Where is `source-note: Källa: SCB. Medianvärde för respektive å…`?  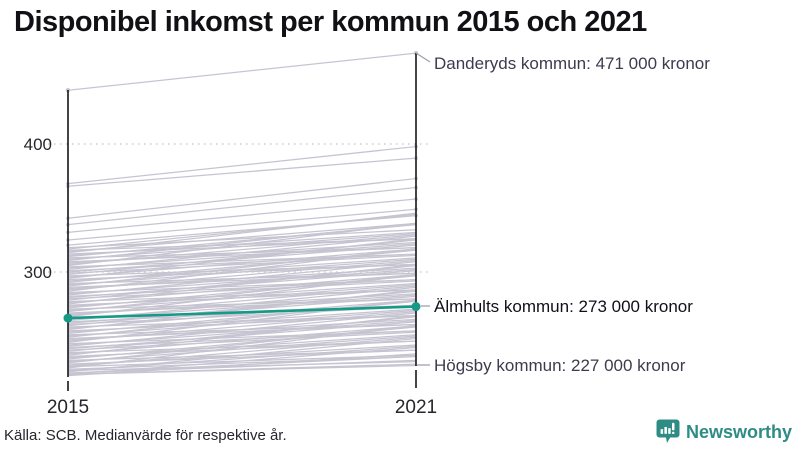 source-note: Källa: SCB. Medianvärde för respektive å… is located at coordinates (145, 435).